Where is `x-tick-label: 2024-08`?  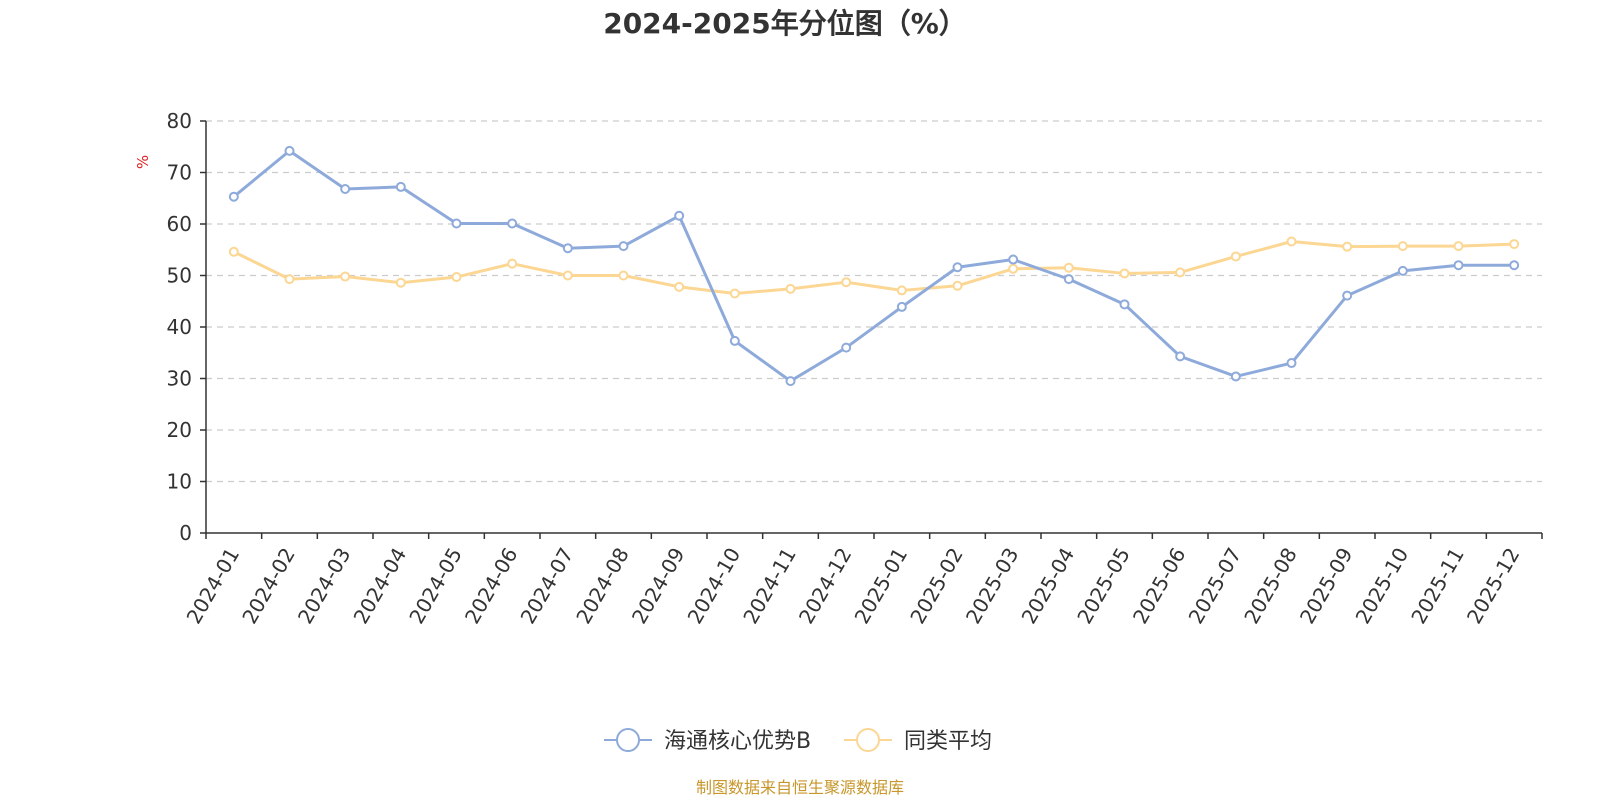 x-tick-label: 2024-08 is located at coordinates (602, 586).